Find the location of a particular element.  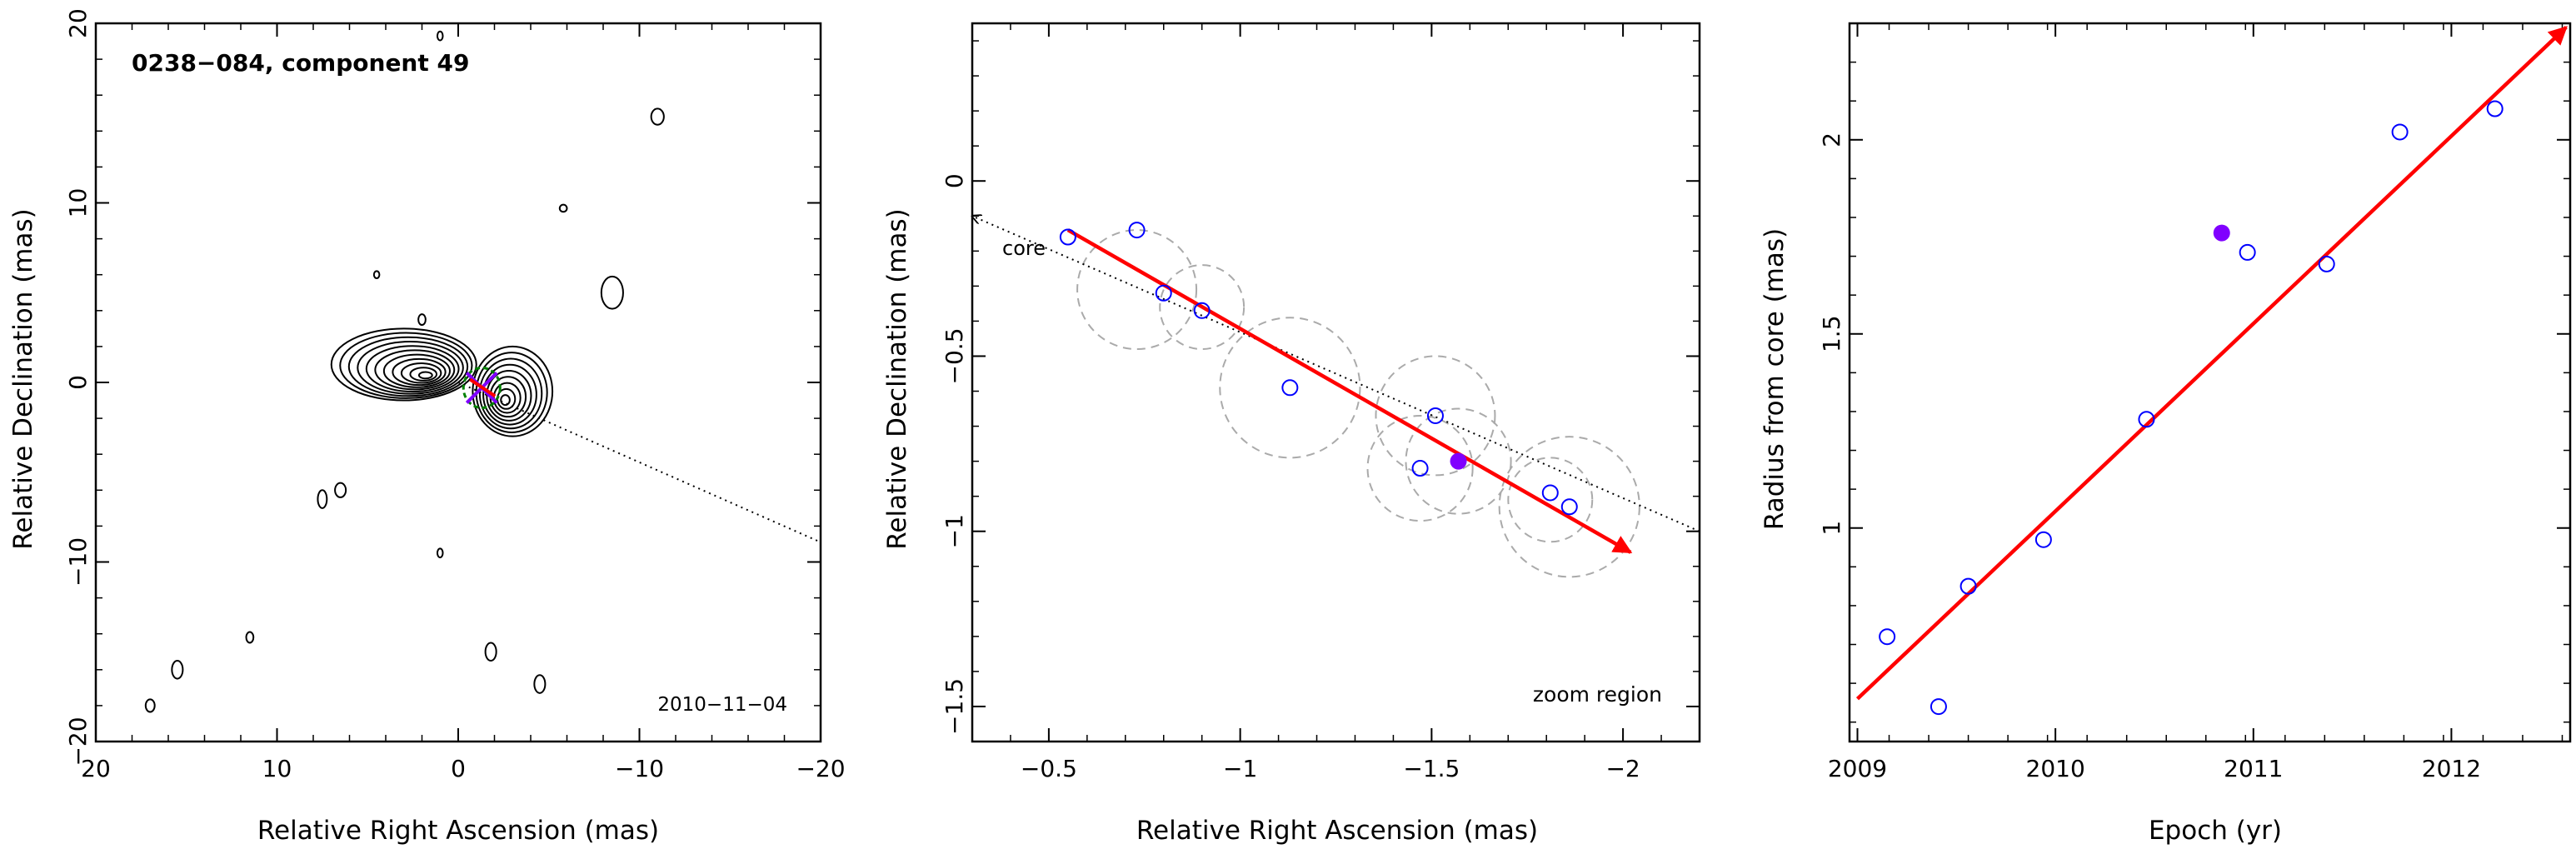

left-xtick-label: 10 is located at coordinates (277, 768).